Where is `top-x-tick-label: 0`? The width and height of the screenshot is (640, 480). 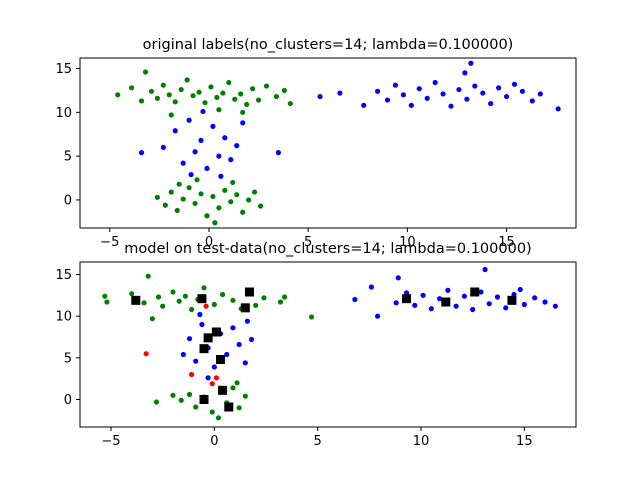
top-x-tick-label: 0 is located at coordinates (209, 242).